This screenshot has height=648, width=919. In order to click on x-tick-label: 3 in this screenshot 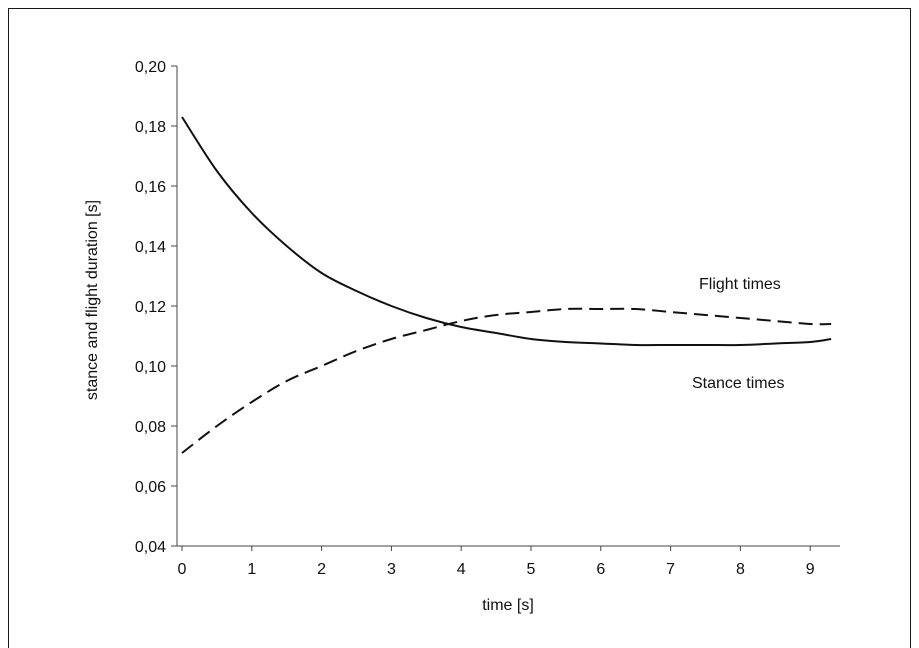, I will do `click(391, 569)`.